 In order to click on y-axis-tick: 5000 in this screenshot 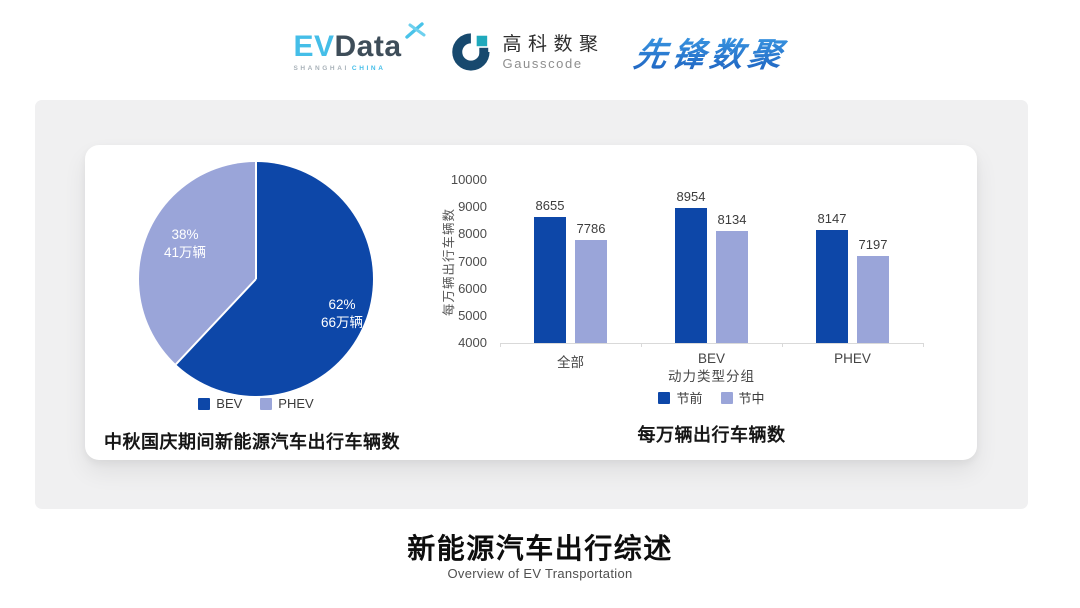, I will do `click(472, 315)`.